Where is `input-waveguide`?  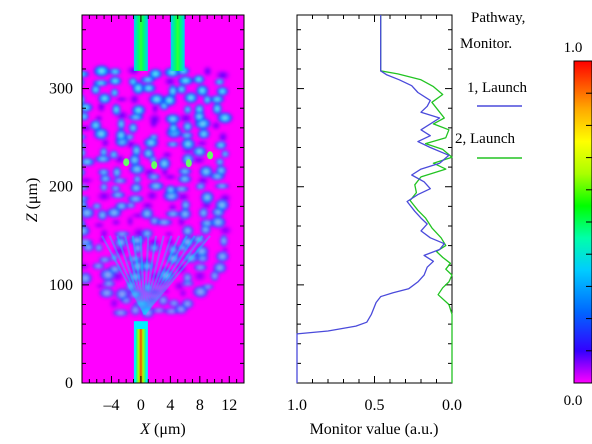 input-waveguide is located at coordinates (140, 356).